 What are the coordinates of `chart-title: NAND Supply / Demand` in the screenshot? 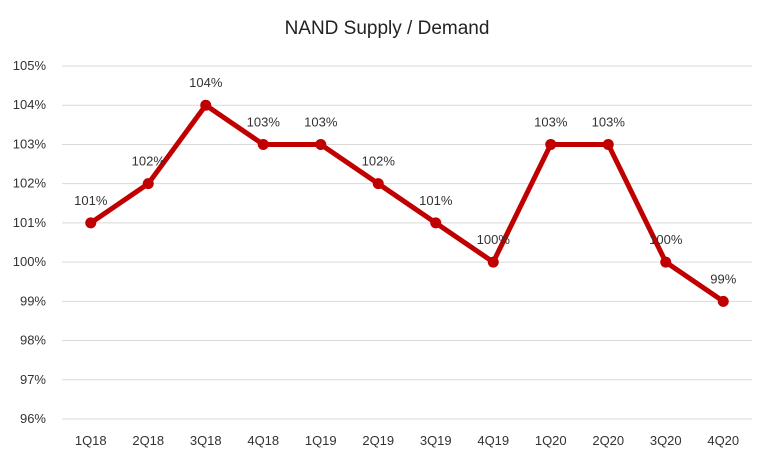 It's located at (387, 28).